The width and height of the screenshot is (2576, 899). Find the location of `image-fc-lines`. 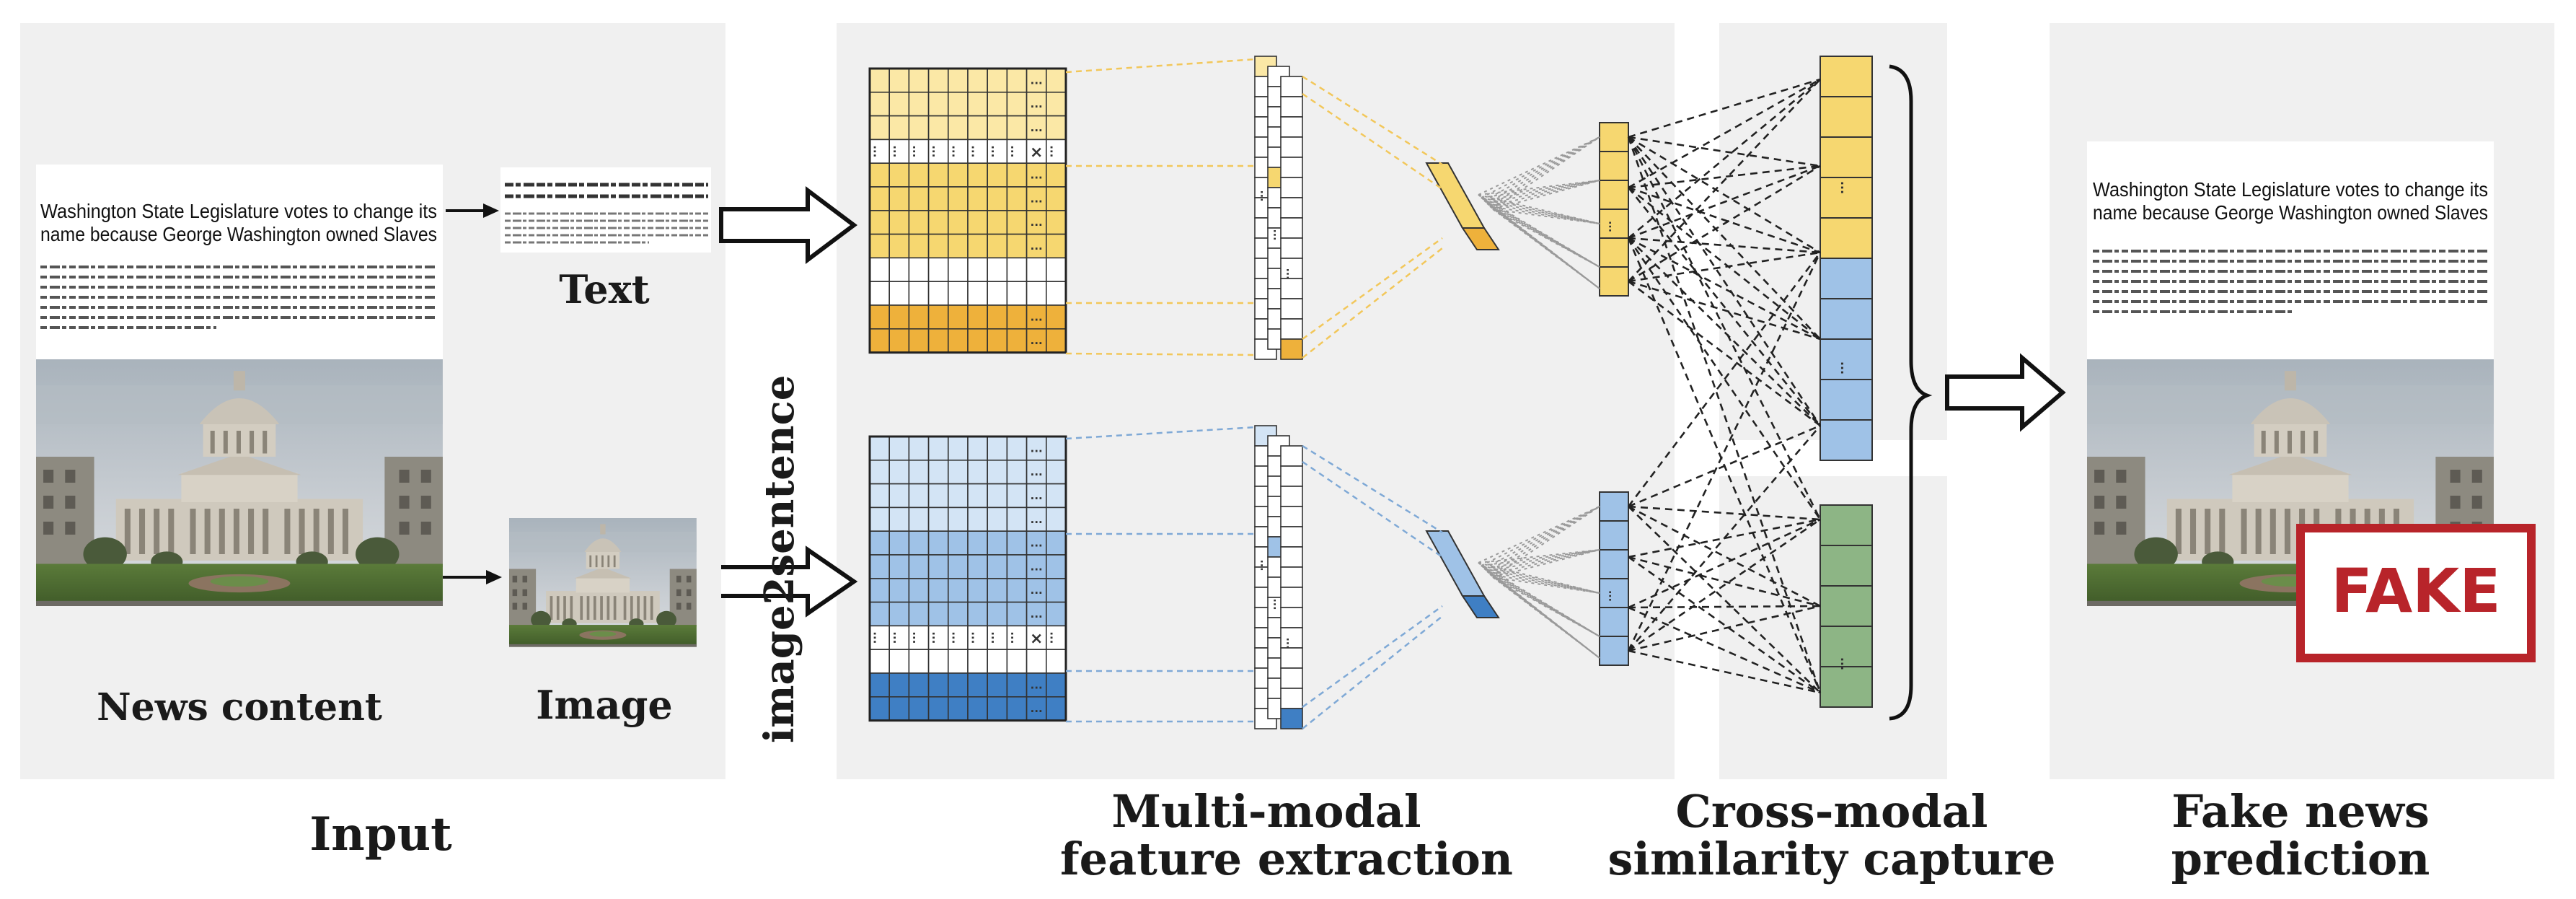

image-fc-lines is located at coordinates (1539, 582).